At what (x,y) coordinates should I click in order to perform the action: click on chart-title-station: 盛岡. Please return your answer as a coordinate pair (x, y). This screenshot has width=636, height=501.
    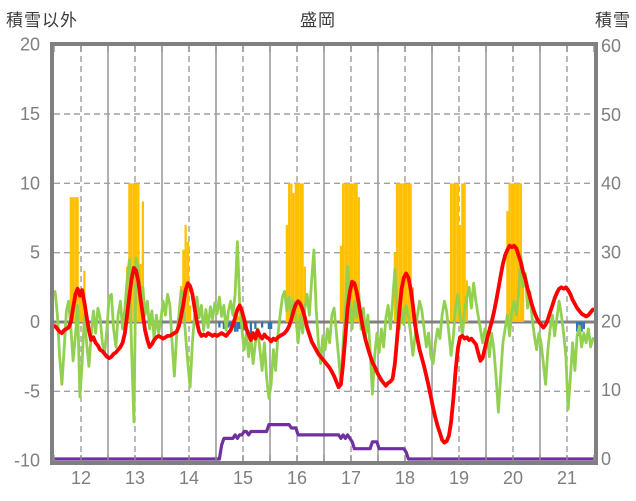
    Looking at the image, I should click on (318, 20).